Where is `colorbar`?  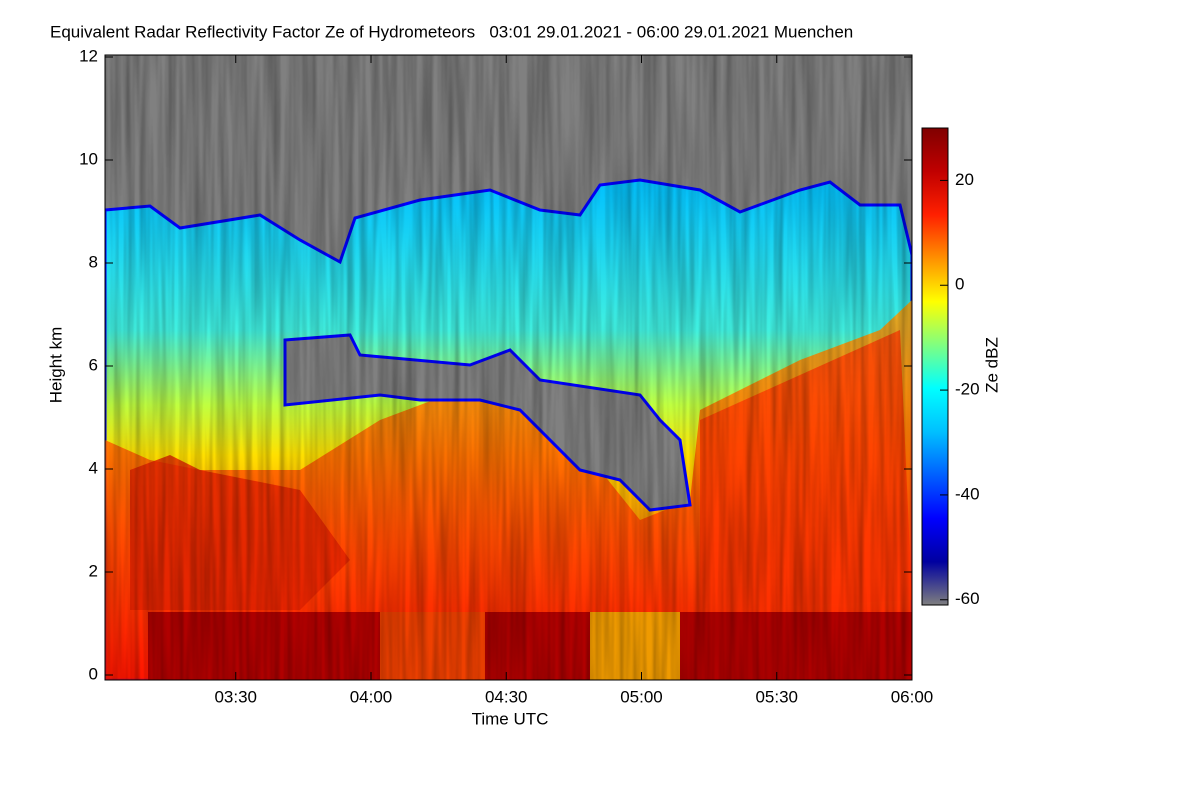
colorbar is located at coordinates (935, 366).